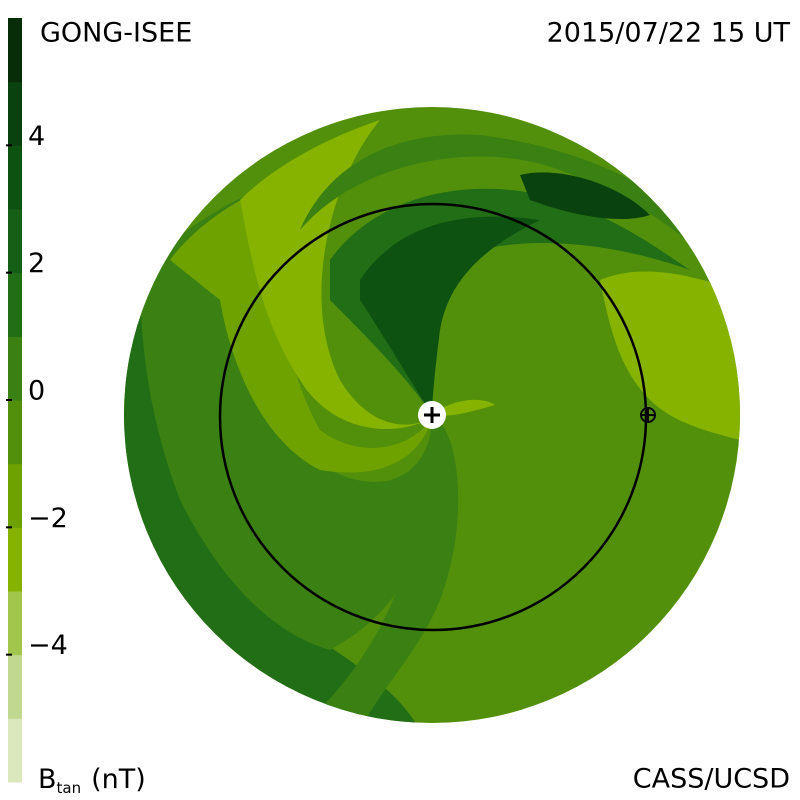  I want to click on colorbar-tick-label: −4, so click(48, 645).